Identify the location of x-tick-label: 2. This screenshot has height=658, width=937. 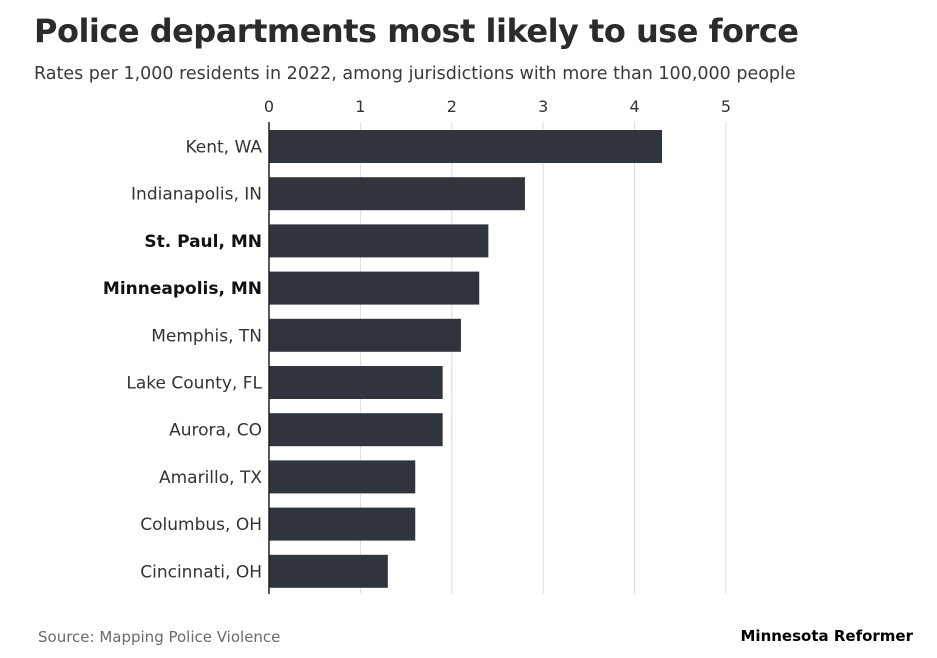
(452, 106).